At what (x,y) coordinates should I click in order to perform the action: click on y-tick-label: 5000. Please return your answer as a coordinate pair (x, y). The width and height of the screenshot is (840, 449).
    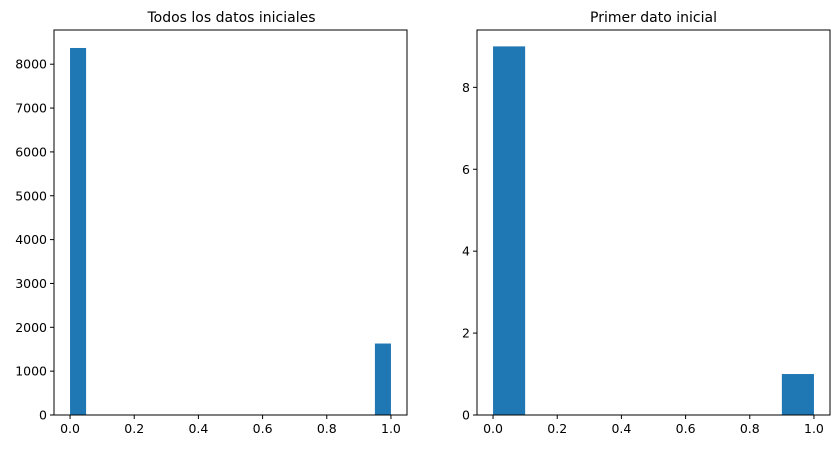
    Looking at the image, I should click on (31, 195).